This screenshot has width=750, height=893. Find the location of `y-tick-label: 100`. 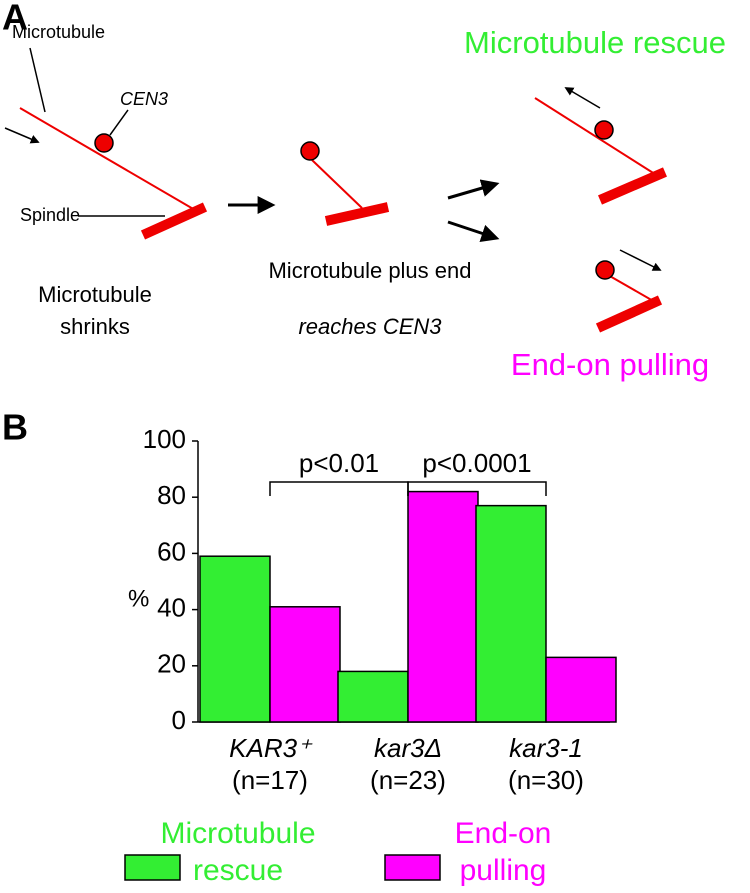

y-tick-label: 100 is located at coordinates (164, 439).